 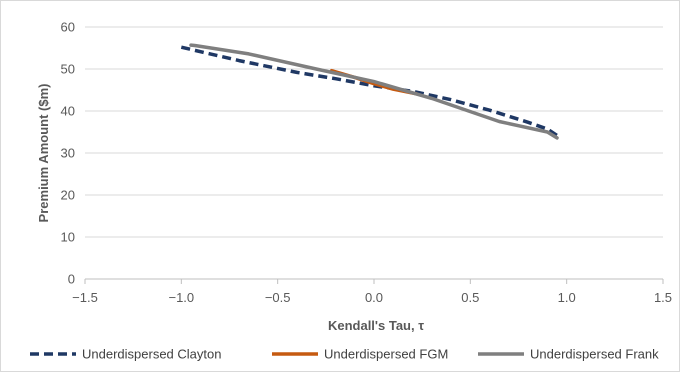 What do you see at coordinates (594, 354) in the screenshot?
I see `legend-label-3: Underdispersed Frank` at bounding box center [594, 354].